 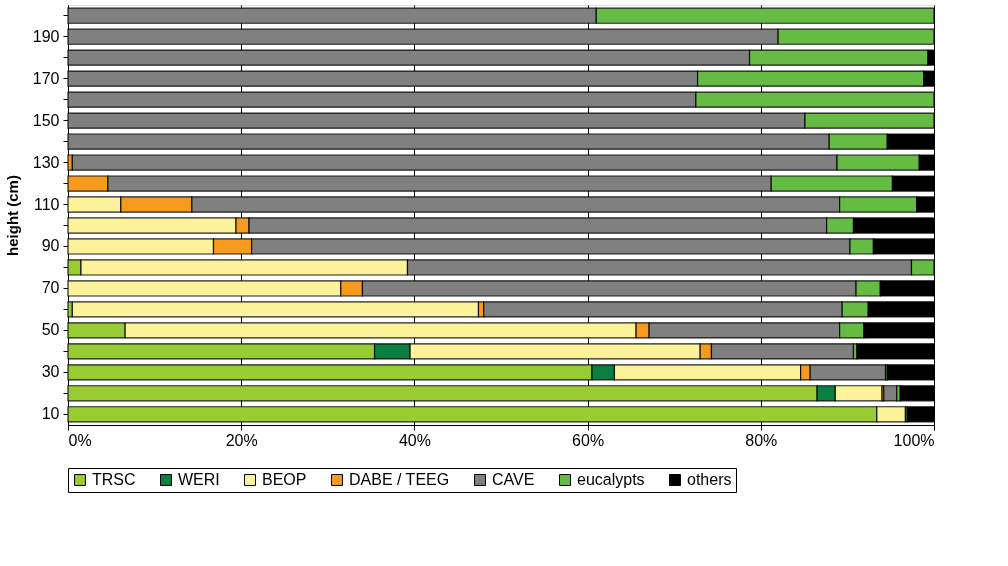 I want to click on legend-label: TRSC, so click(x=114, y=479).